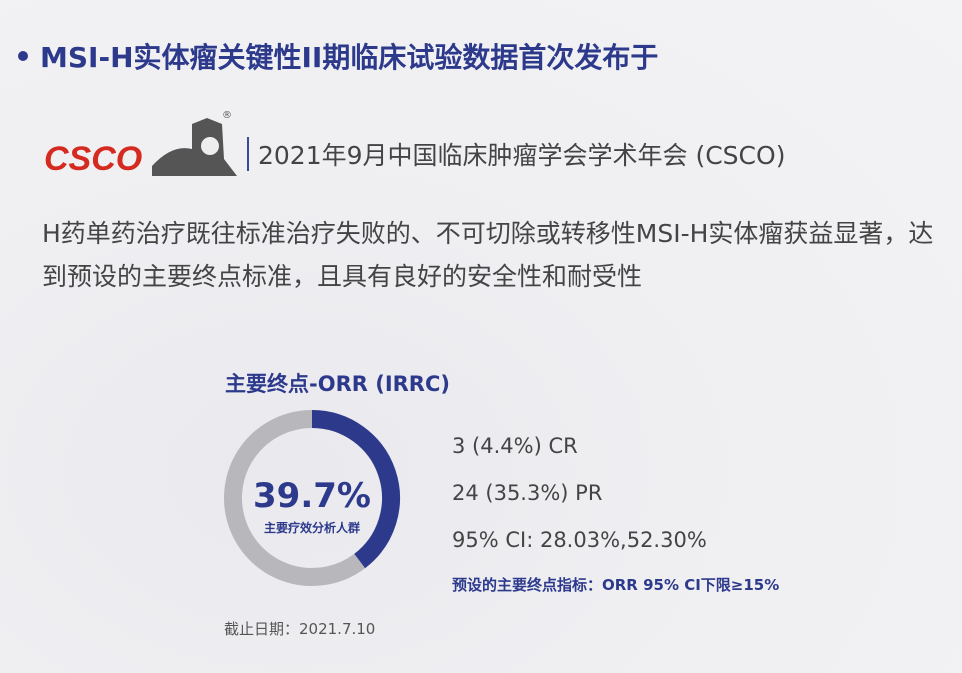  Describe the element at coordinates (23, 56) in the screenshot. I see `bullet-icon` at that location.